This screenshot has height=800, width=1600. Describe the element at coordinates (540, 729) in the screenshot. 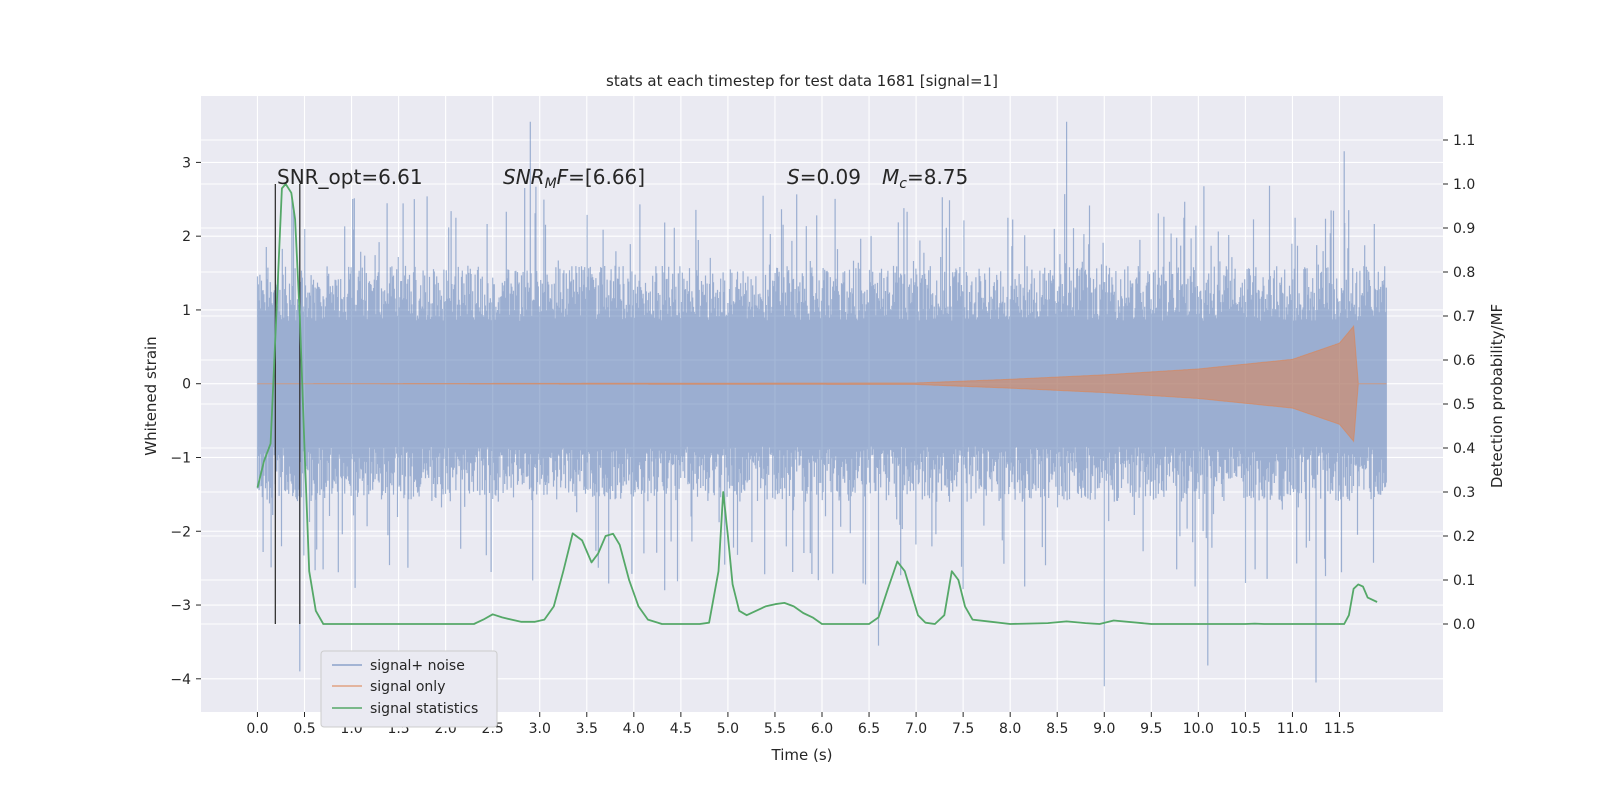

I see `x-tick-label: 3.0` at that location.